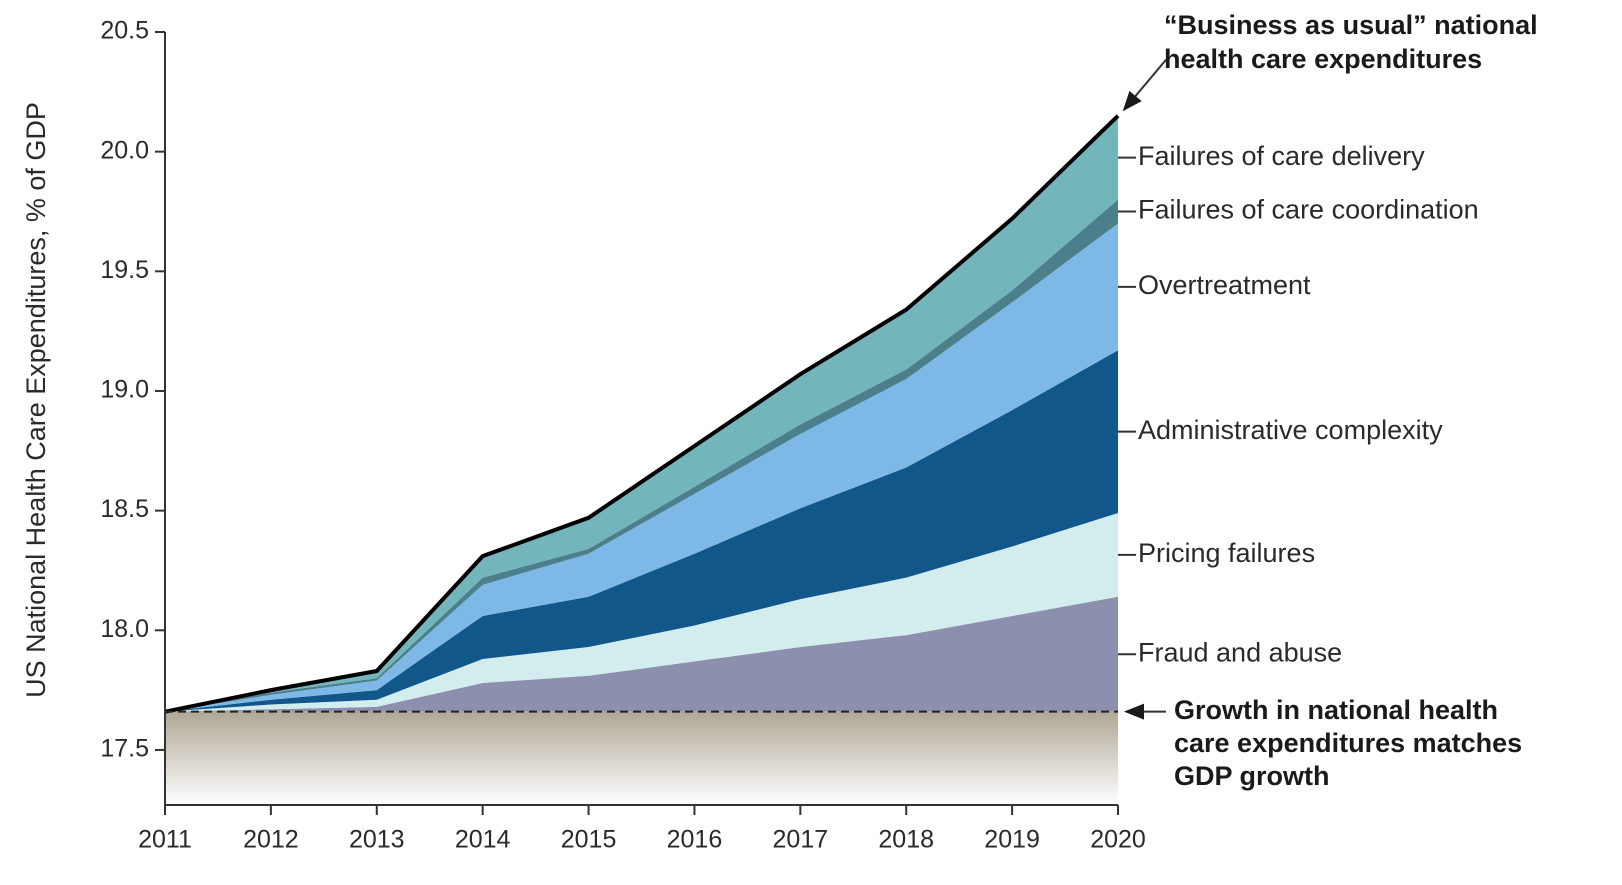  Describe the element at coordinates (1118, 840) in the screenshot. I see `x-tick-label: 2020` at that location.